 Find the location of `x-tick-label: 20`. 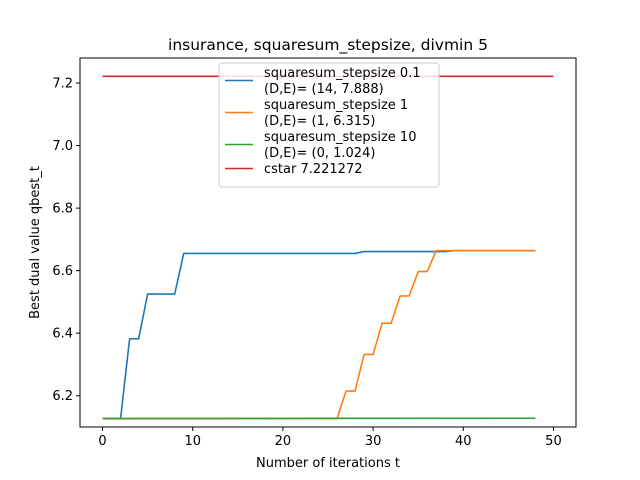

x-tick-label: 20 is located at coordinates (283, 441).